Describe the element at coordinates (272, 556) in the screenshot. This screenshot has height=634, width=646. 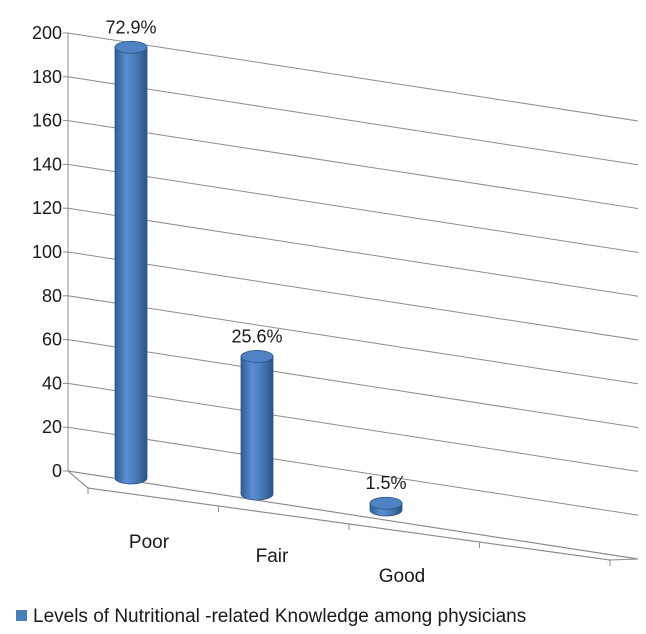
I see `category-label: Fair` at that location.